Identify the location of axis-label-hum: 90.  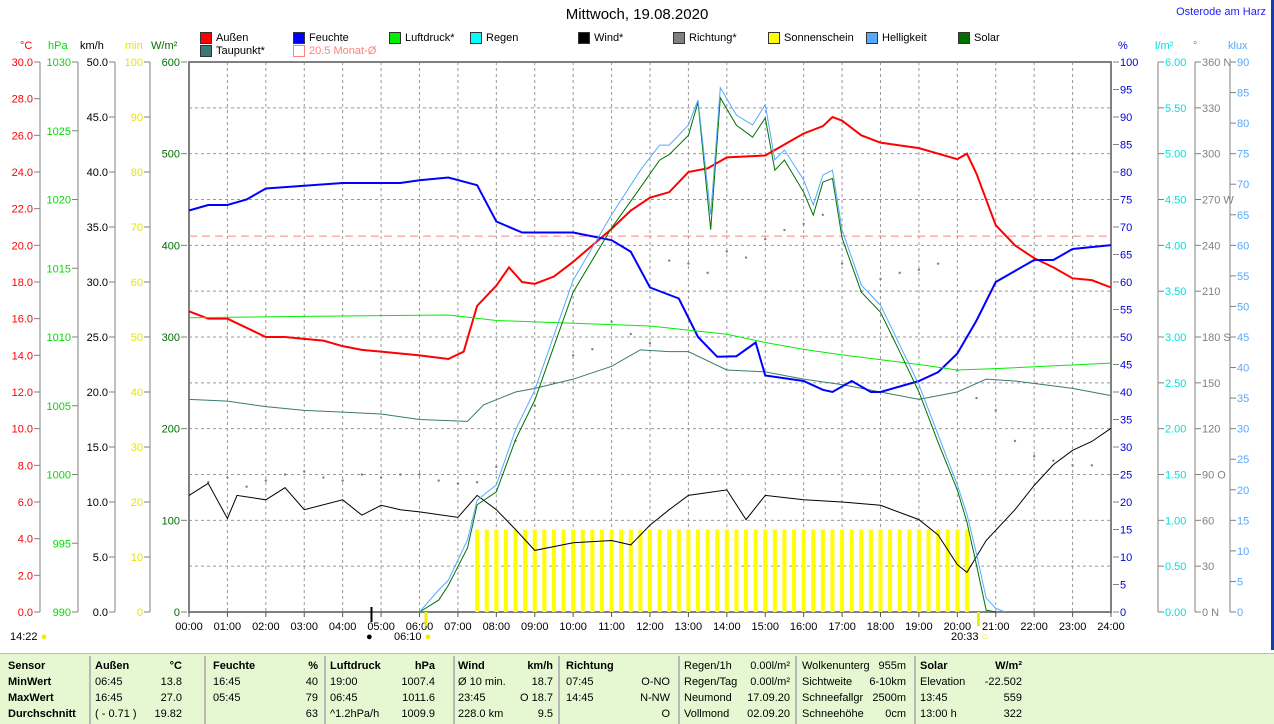
(1126, 118).